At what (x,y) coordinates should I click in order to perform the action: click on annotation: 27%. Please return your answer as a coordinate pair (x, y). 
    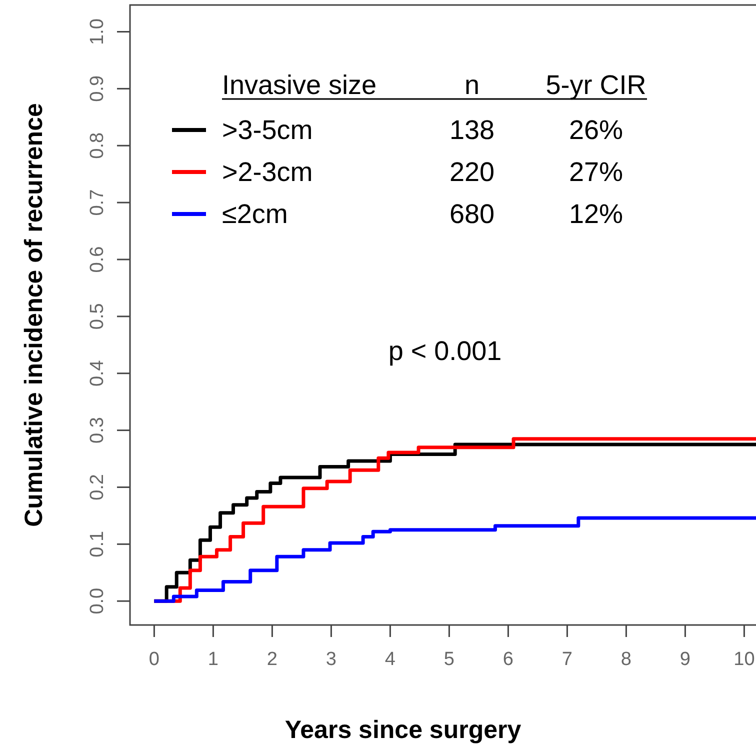
    Looking at the image, I should click on (596, 172).